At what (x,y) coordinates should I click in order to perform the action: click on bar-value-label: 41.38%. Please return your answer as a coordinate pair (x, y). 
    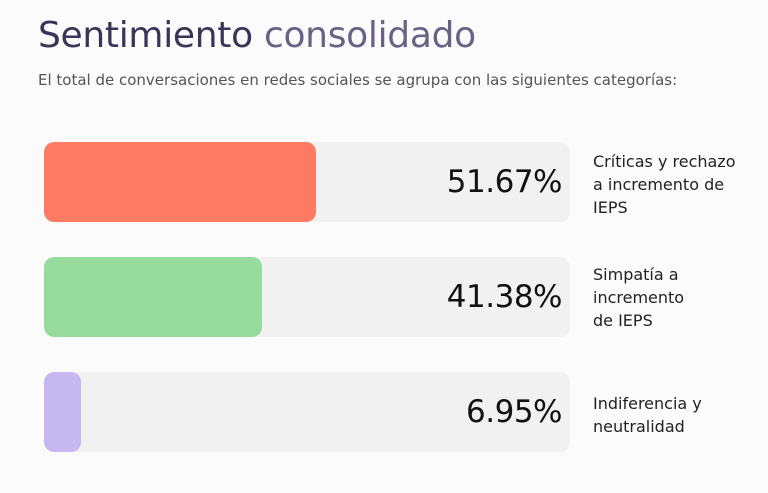
    Looking at the image, I should click on (504, 297).